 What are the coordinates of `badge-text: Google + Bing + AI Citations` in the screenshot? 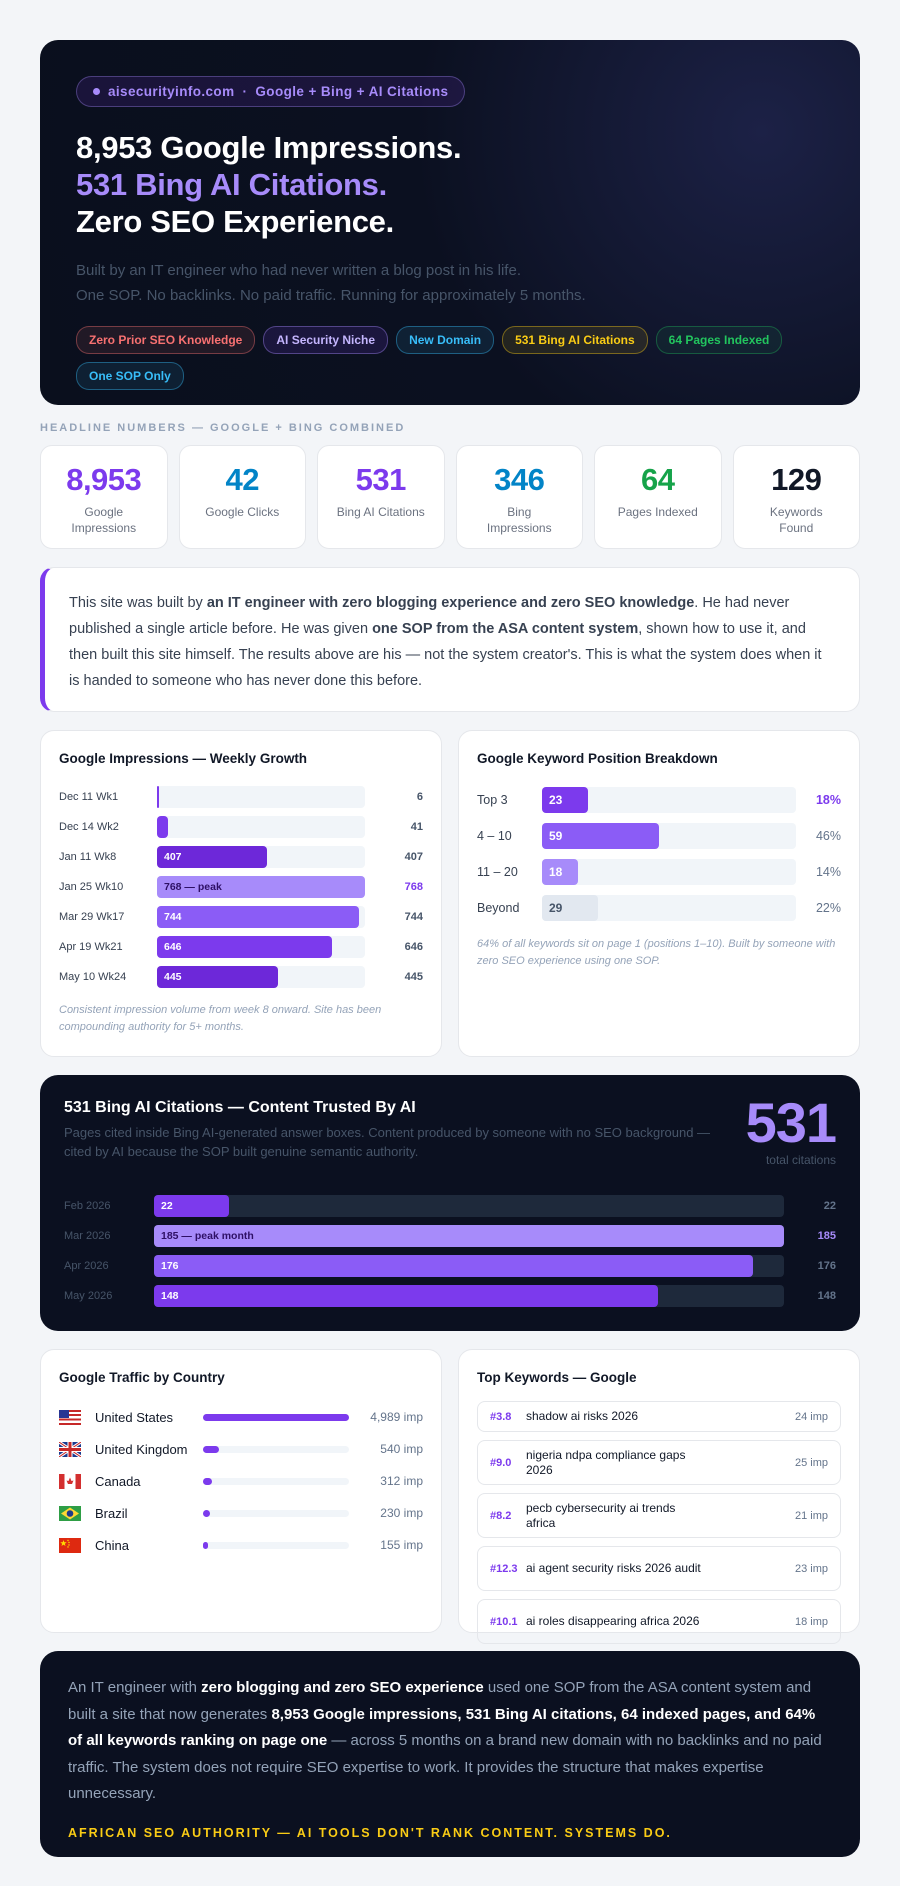 It's located at (352, 91).